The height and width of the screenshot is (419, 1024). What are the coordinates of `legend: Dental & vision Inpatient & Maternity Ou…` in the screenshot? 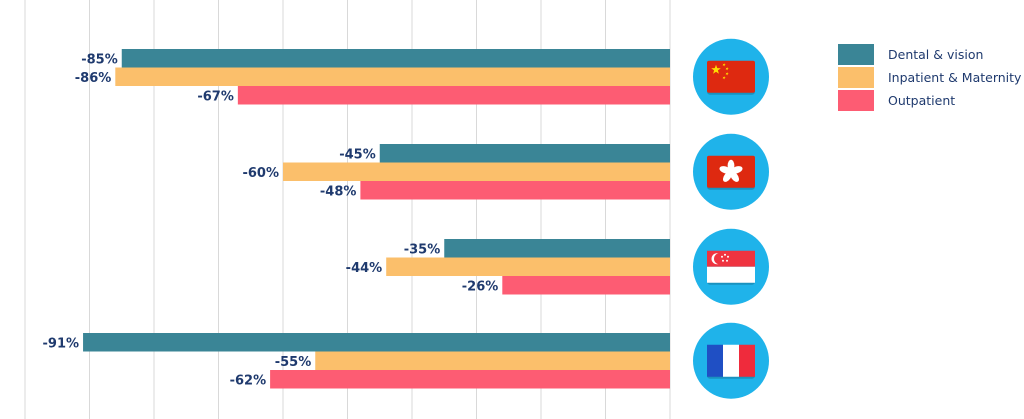 It's located at (929, 77).